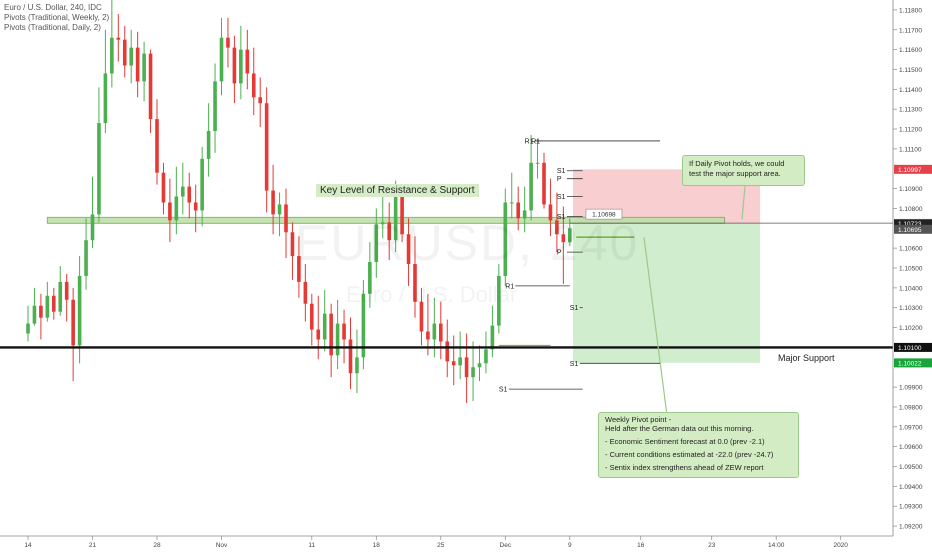  I want to click on entry-label: 1.10698, so click(604, 214).